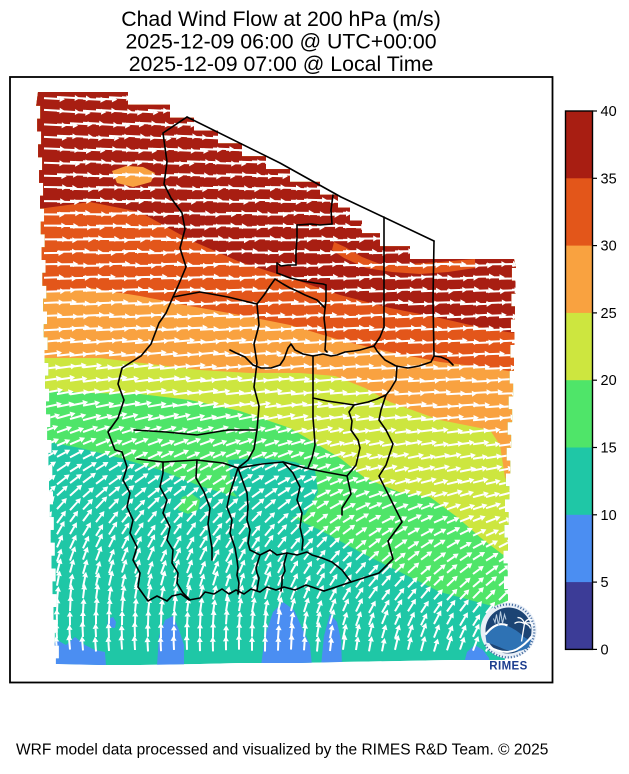 The image size is (629, 774). Describe the element at coordinates (280, 42) in the screenshot. I see `svg-text: 2025-12-09 06:00 @ UTC+00:00` at that location.